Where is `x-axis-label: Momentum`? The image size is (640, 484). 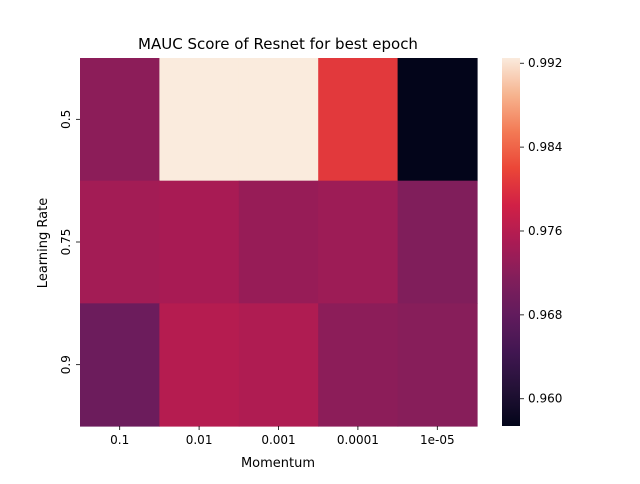
x-axis-label: Momentum is located at coordinates (278, 463).